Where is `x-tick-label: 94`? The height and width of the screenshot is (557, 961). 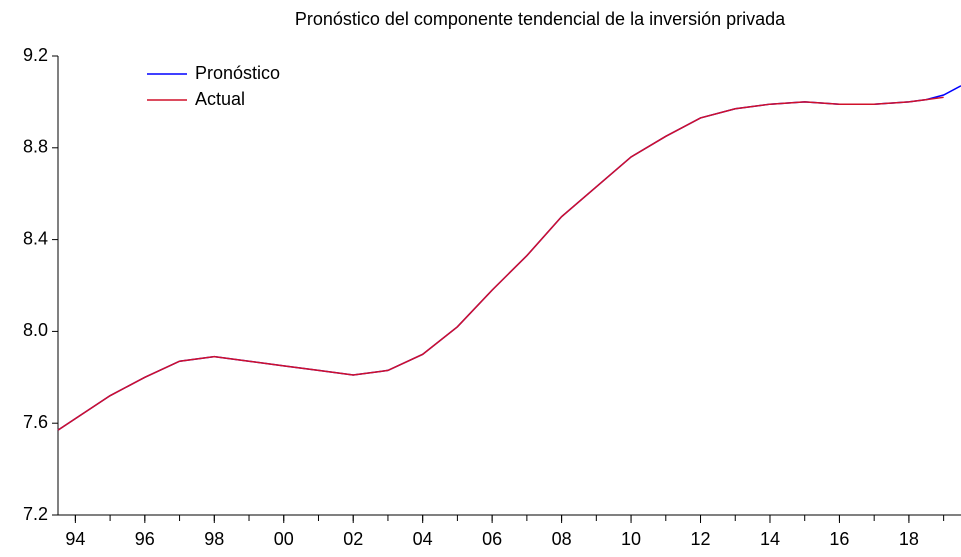
x-tick-label: 94 is located at coordinates (75, 539).